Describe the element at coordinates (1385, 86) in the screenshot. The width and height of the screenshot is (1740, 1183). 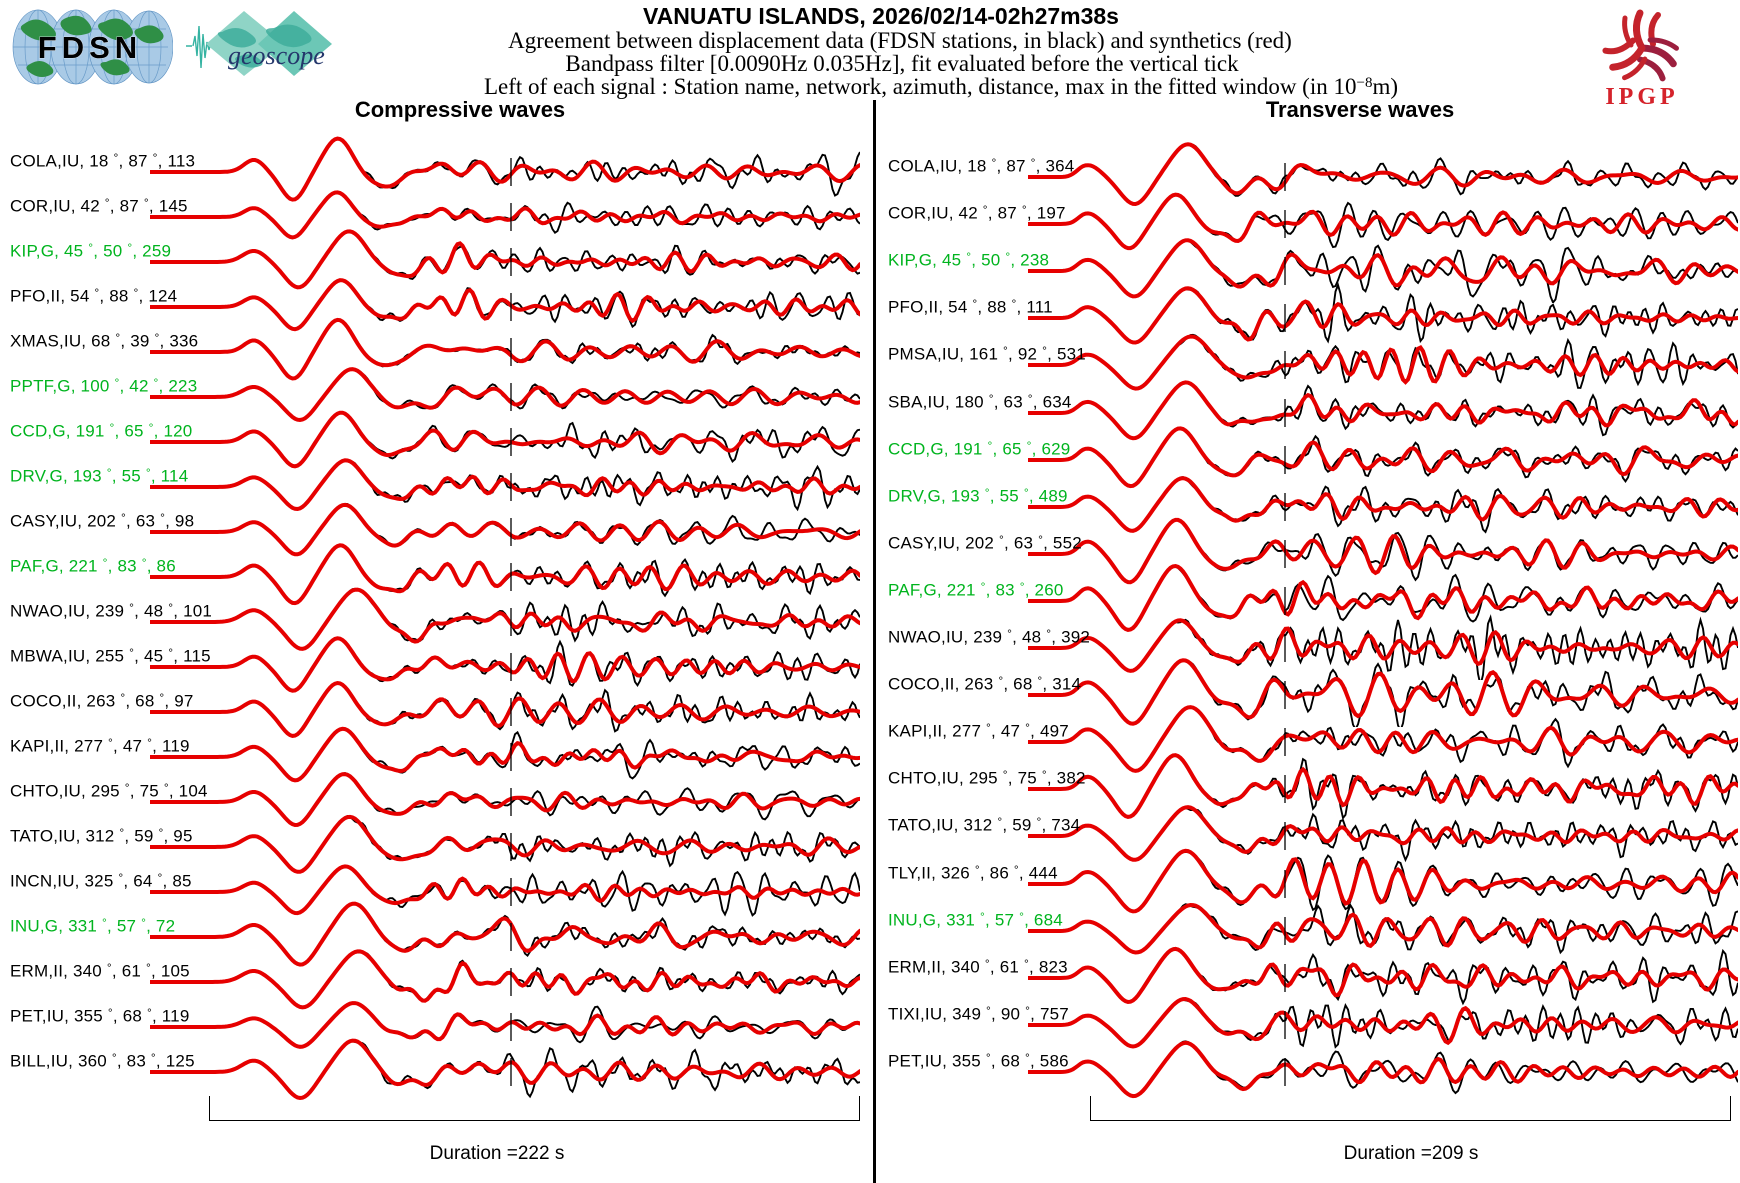
I see `subtitle-3-post: m)` at that location.